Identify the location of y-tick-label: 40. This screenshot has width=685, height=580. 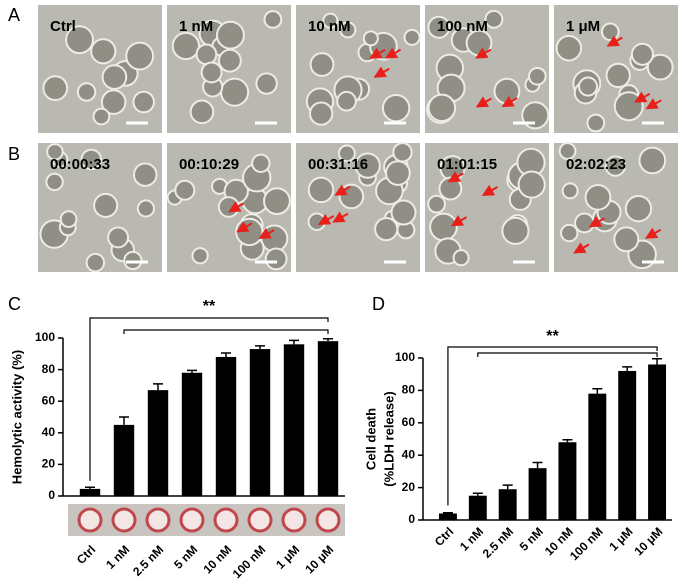
(49, 432).